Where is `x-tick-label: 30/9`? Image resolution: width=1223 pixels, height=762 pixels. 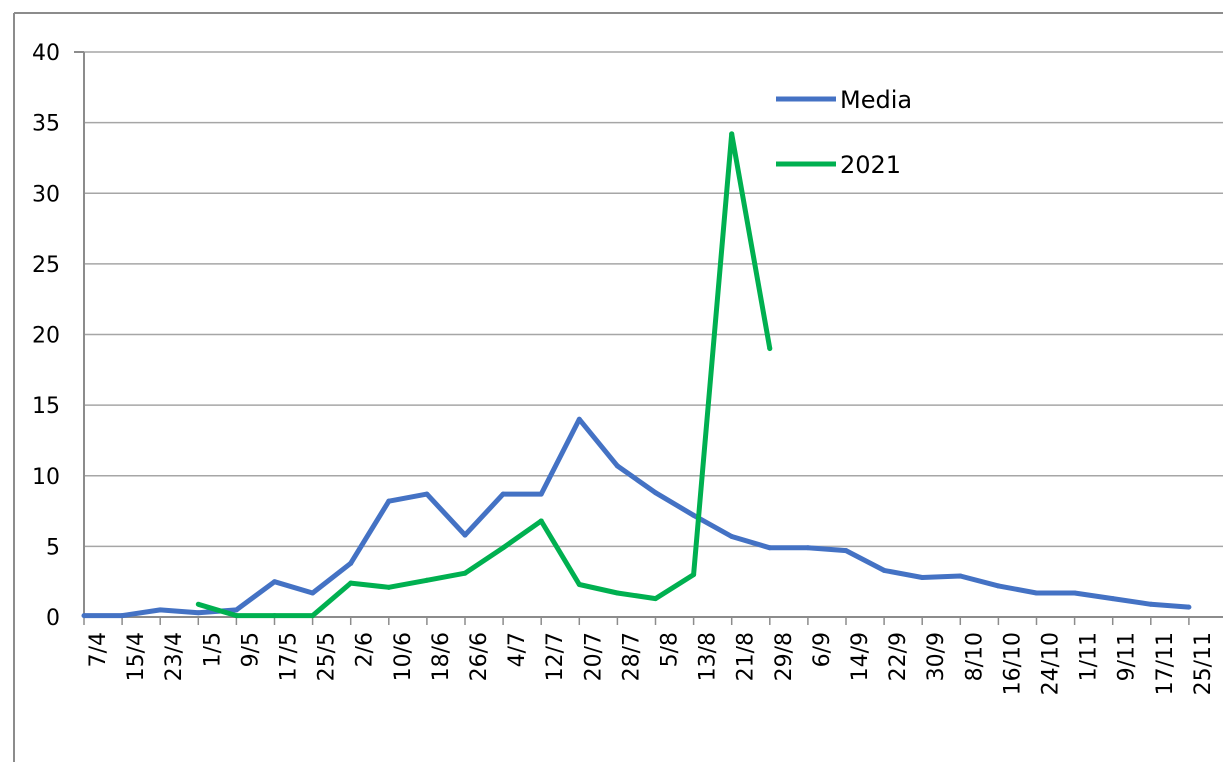
x-tick-label: 30/9 is located at coordinates (936, 656).